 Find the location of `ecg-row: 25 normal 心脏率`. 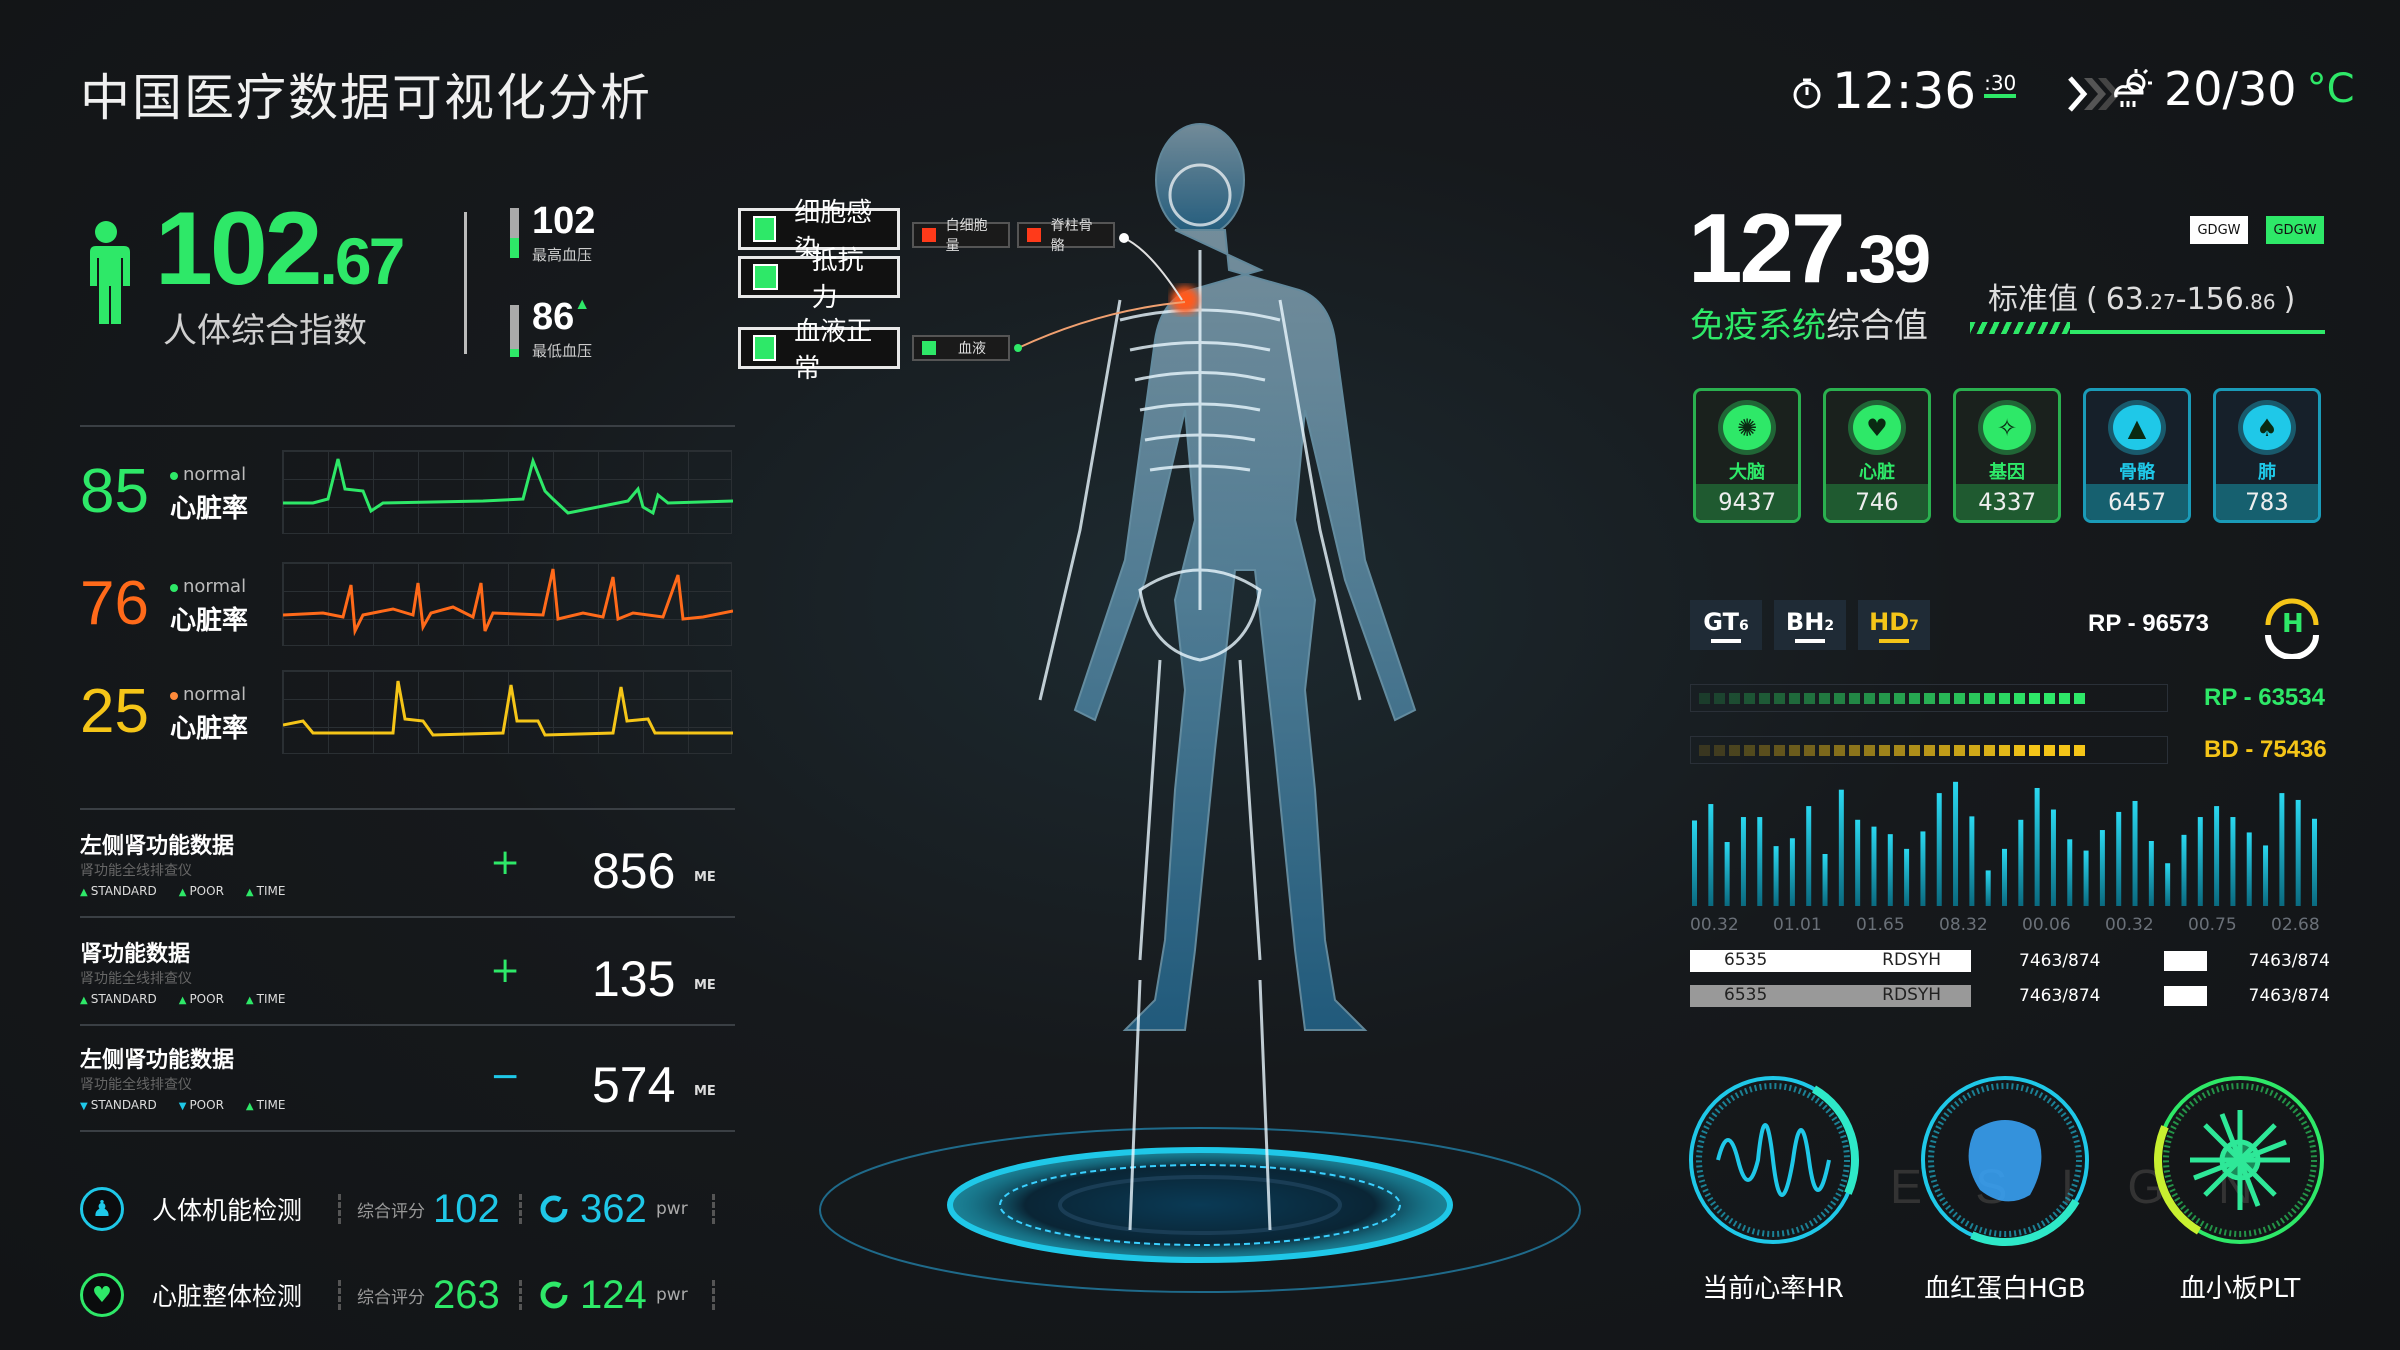

ecg-row: 25 normal 心脏率 is located at coordinates (410, 713).